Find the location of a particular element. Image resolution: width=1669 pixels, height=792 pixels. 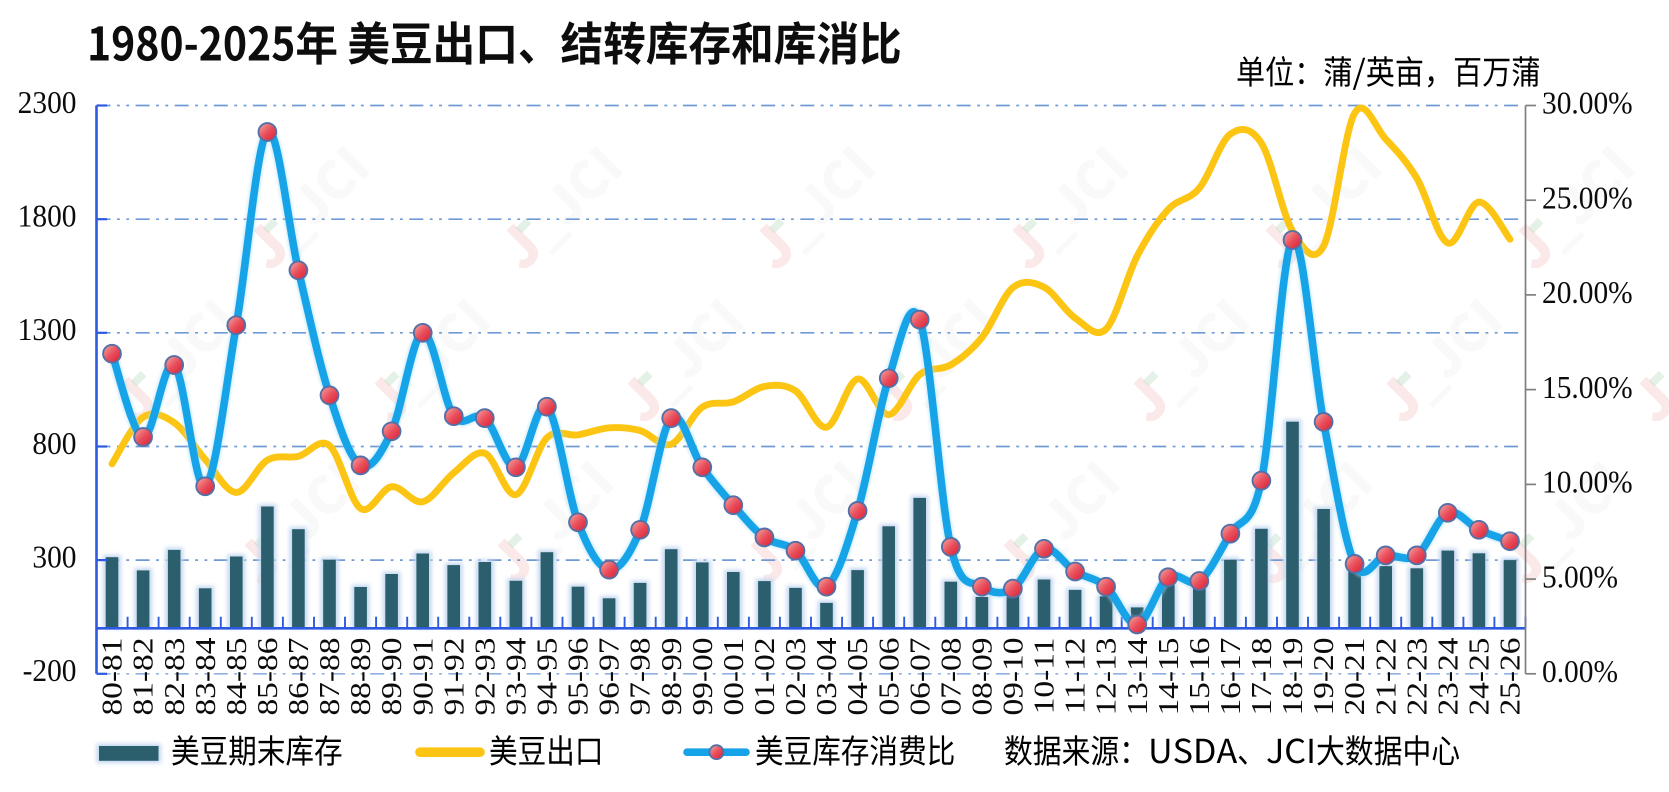

svg-text: 93-94 is located at coordinates (516, 676).